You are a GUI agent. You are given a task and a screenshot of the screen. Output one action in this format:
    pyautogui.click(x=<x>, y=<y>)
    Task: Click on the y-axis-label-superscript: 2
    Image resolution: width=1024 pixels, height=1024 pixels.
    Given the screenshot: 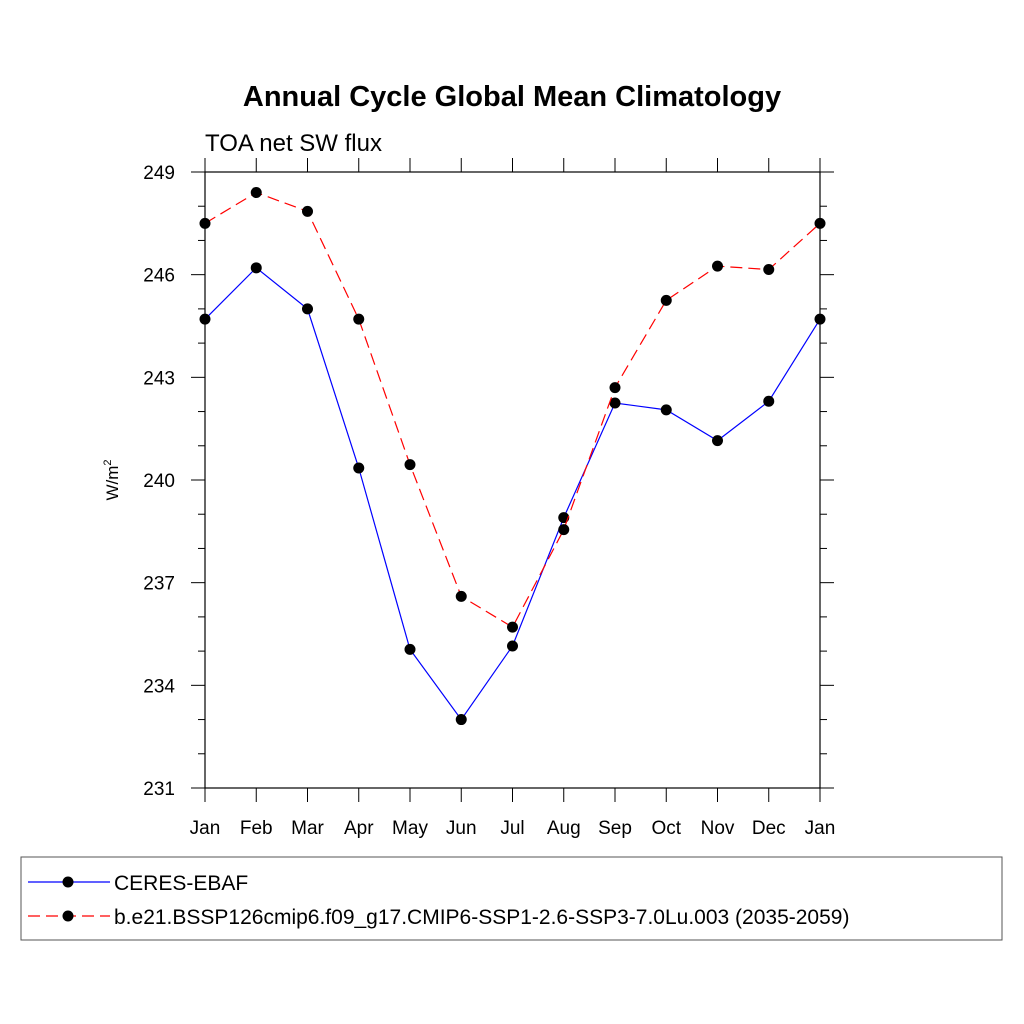 What is the action you would take?
    pyautogui.click(x=108, y=462)
    